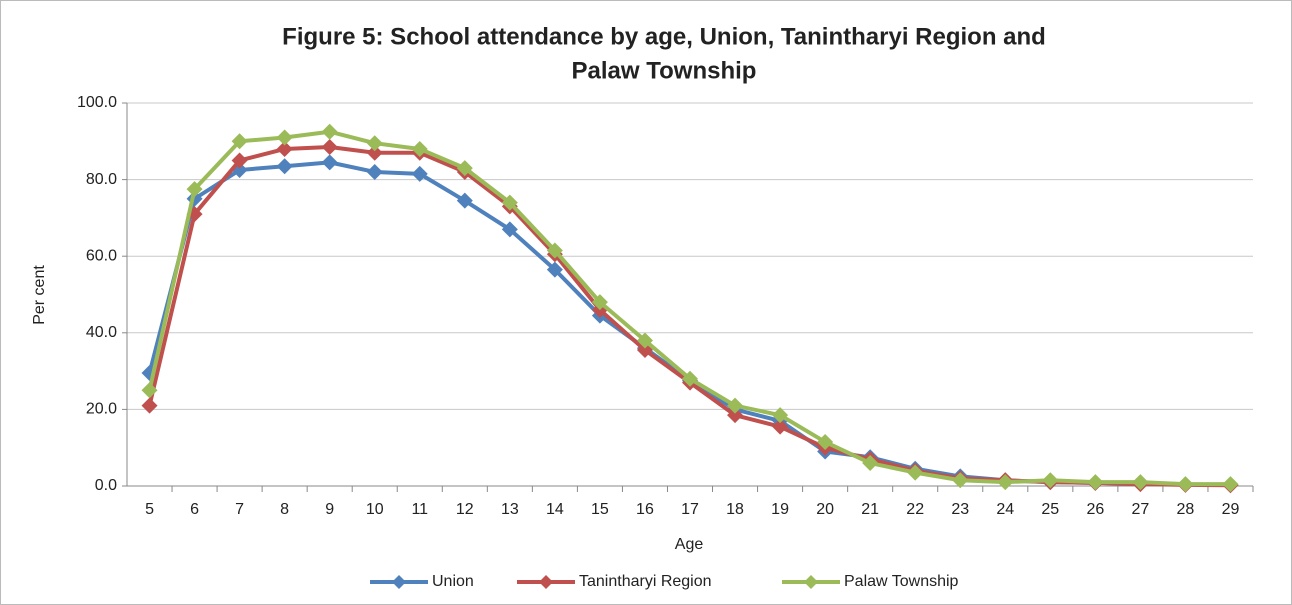 Image resolution: width=1292 pixels, height=605 pixels. I want to click on x-tick-label: 25, so click(1050, 509).